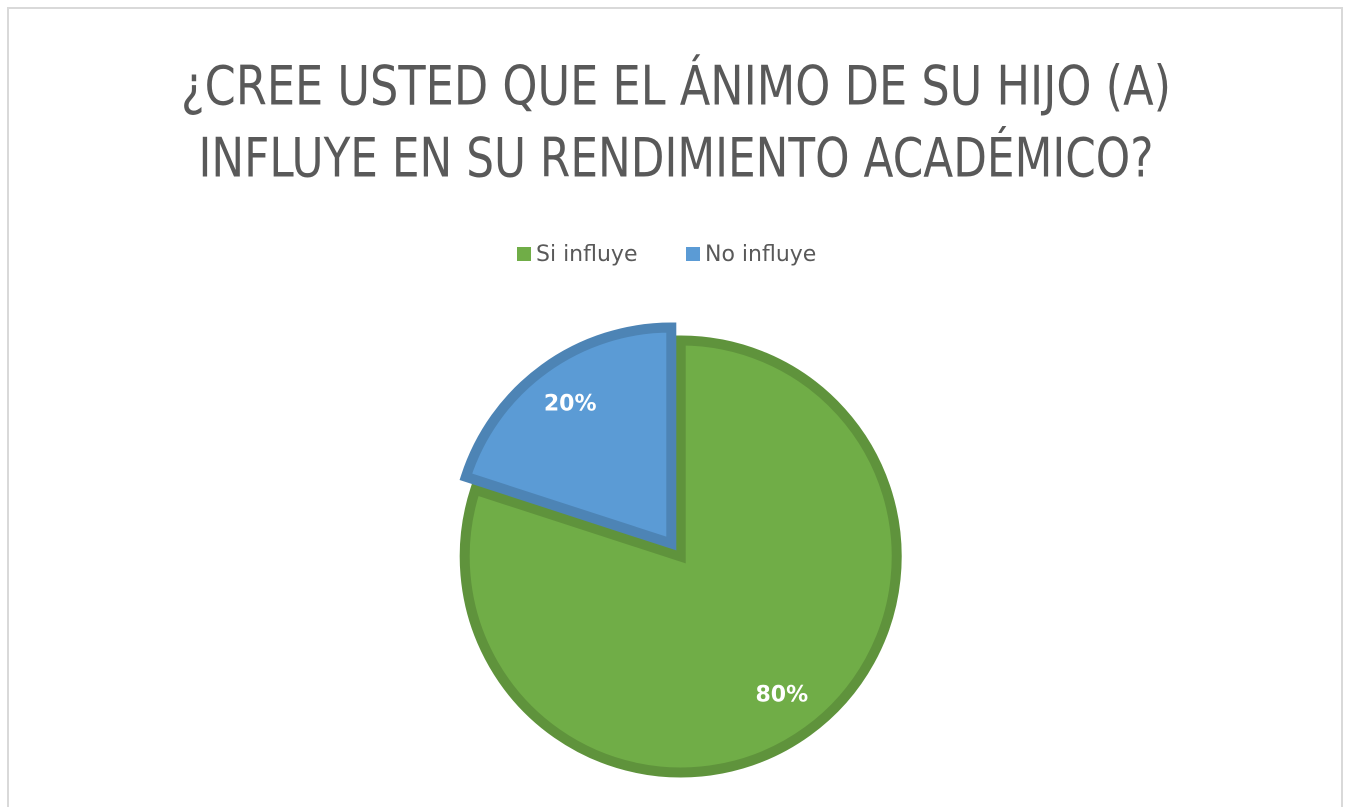 The width and height of the screenshot is (1352, 807). Describe the element at coordinates (760, 254) in the screenshot. I see `legend-label: No influye` at that location.